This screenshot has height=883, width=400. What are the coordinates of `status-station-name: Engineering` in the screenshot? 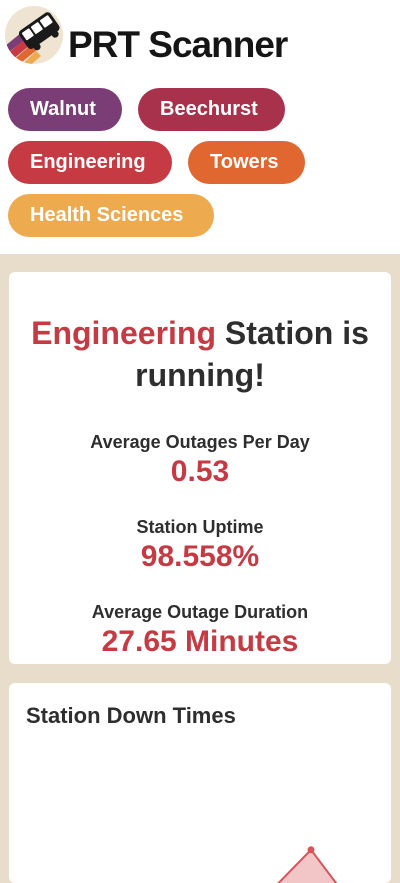 It's located at (123, 333).